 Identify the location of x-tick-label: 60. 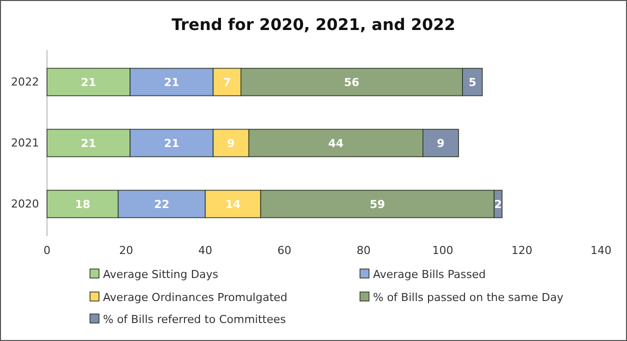
(284, 250).